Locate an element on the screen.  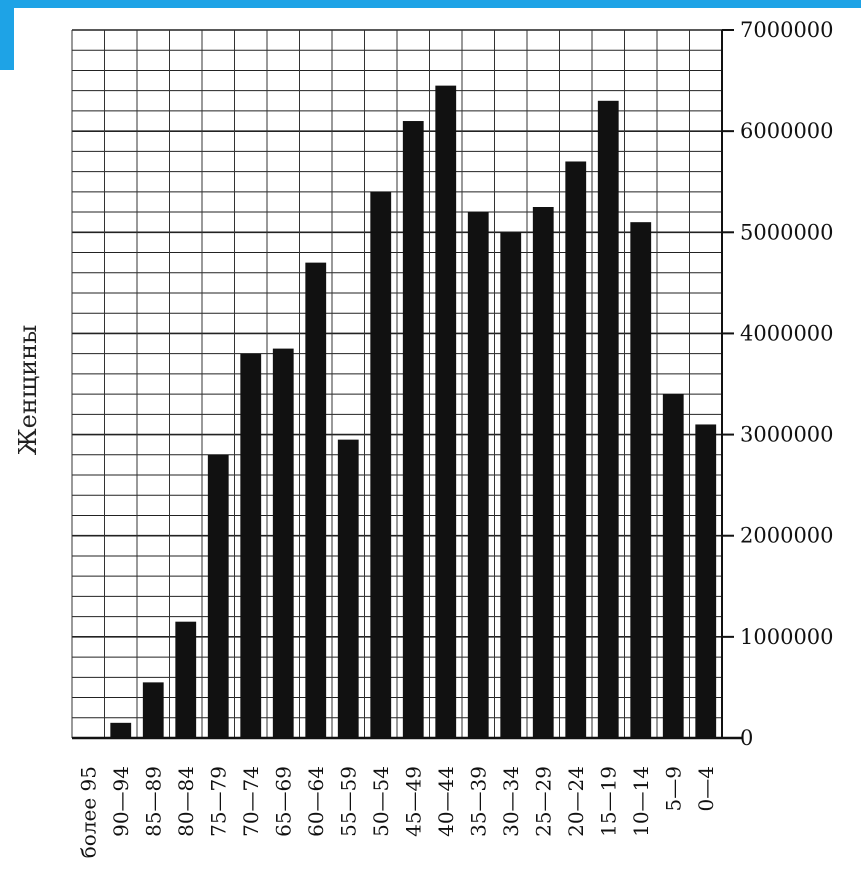
bar-40—44 is located at coordinates (446, 412).